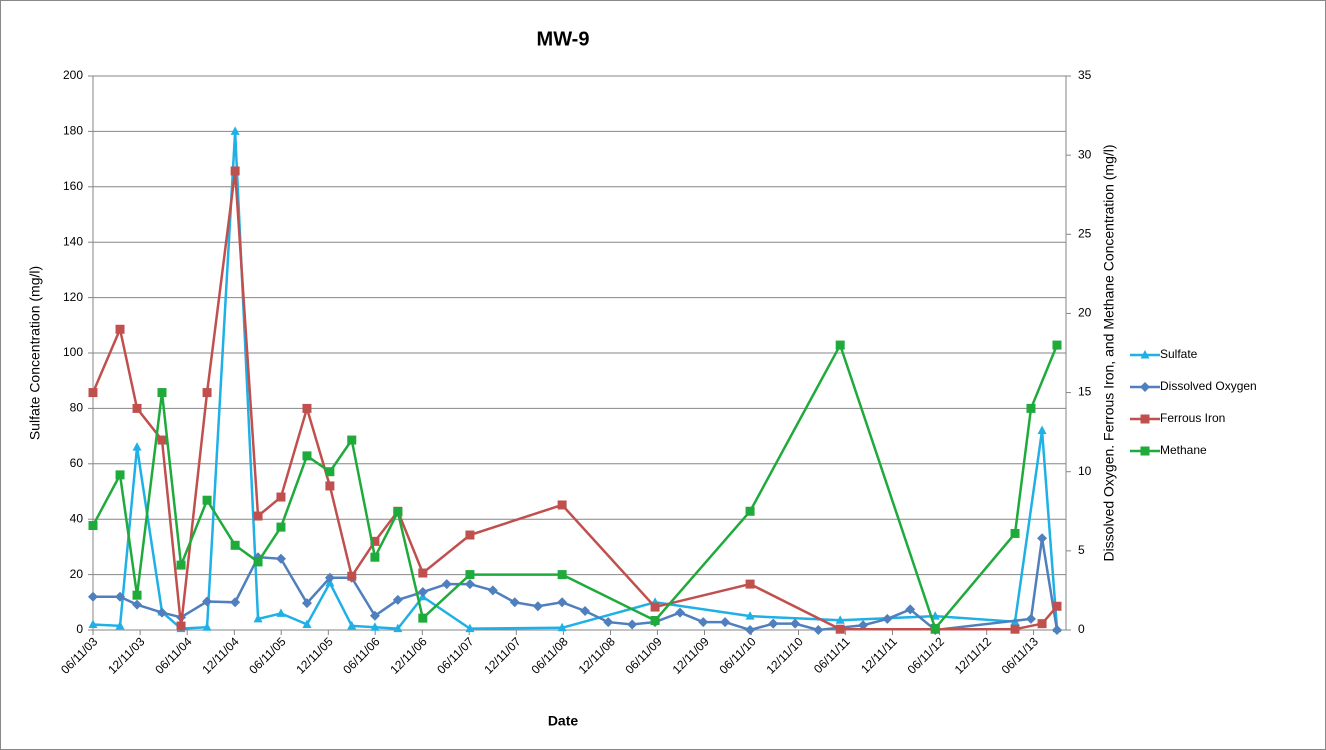 The height and width of the screenshot is (750, 1326). I want to click on y2-tick-label: 25, so click(1085, 233).